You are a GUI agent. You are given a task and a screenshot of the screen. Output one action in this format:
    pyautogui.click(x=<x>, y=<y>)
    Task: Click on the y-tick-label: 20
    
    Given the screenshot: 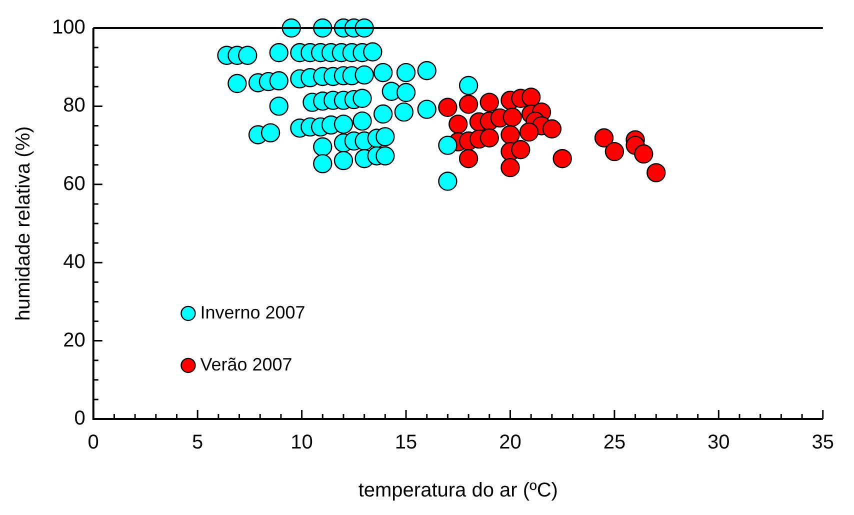 What is the action you would take?
    pyautogui.click(x=74, y=340)
    